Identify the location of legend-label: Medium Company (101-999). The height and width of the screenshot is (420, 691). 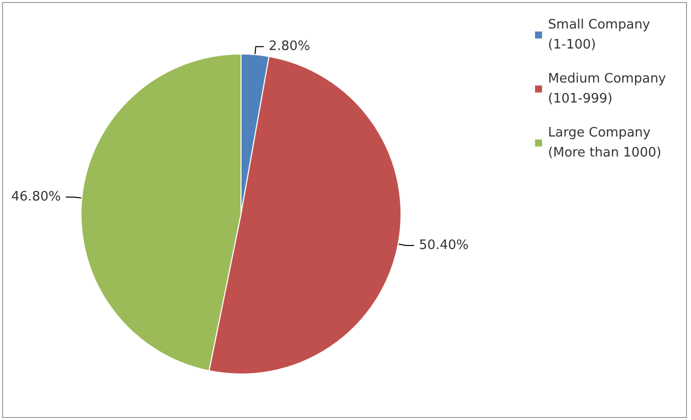
(607, 89).